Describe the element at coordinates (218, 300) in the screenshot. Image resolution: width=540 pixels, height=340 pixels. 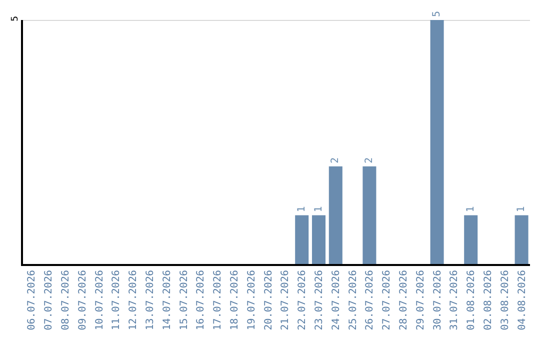
I see `x-tick-label: 17.07.2026` at that location.